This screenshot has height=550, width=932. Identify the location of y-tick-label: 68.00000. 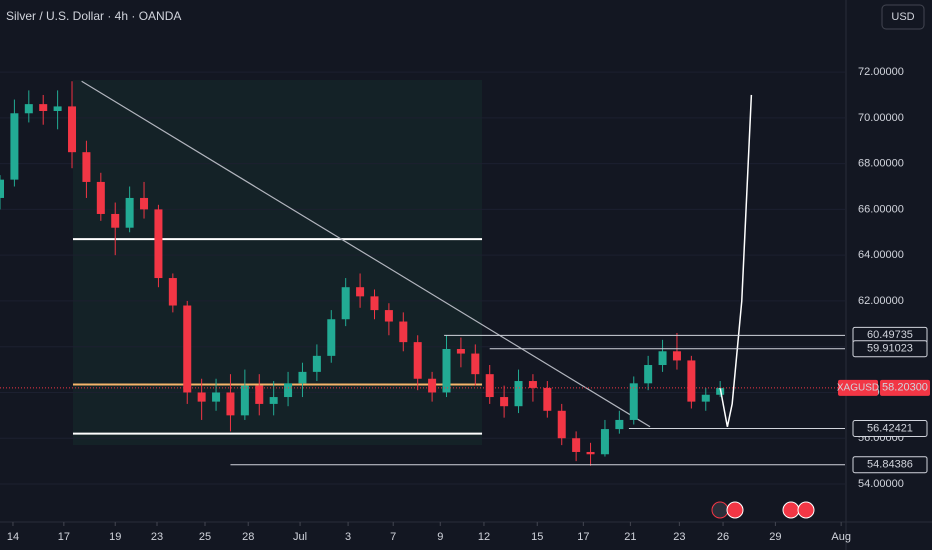
(881, 164).